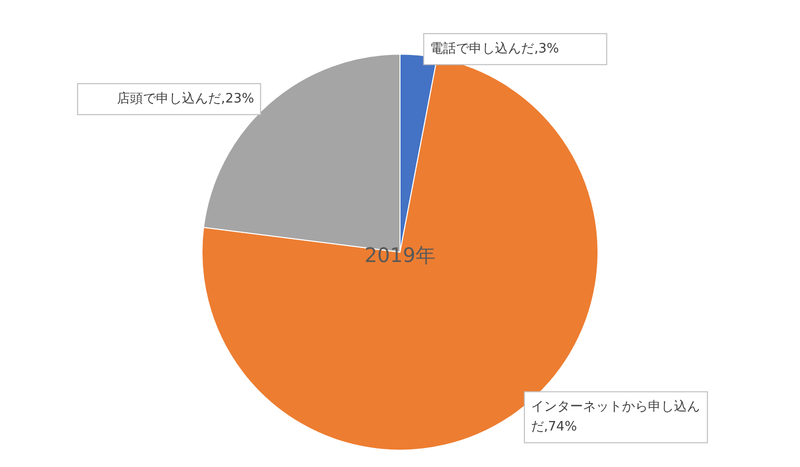 The height and width of the screenshot is (467, 800). Describe the element at coordinates (615, 417) in the screenshot. I see `slice-label: インターネットから申し込んだ,74%` at that location.